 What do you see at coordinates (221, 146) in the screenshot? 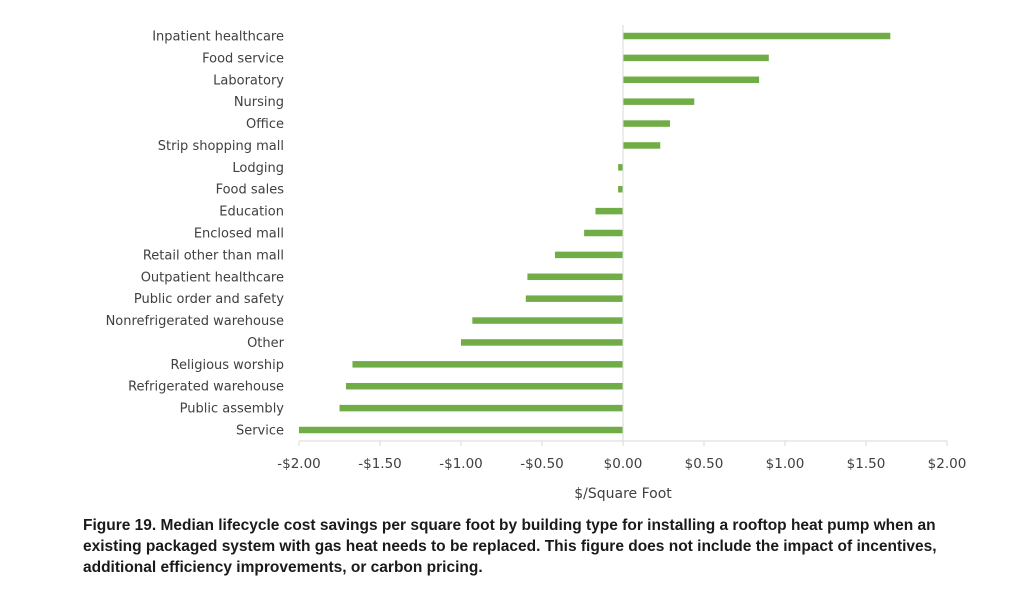
I see `category-label: Strip shopping mall` at bounding box center [221, 146].